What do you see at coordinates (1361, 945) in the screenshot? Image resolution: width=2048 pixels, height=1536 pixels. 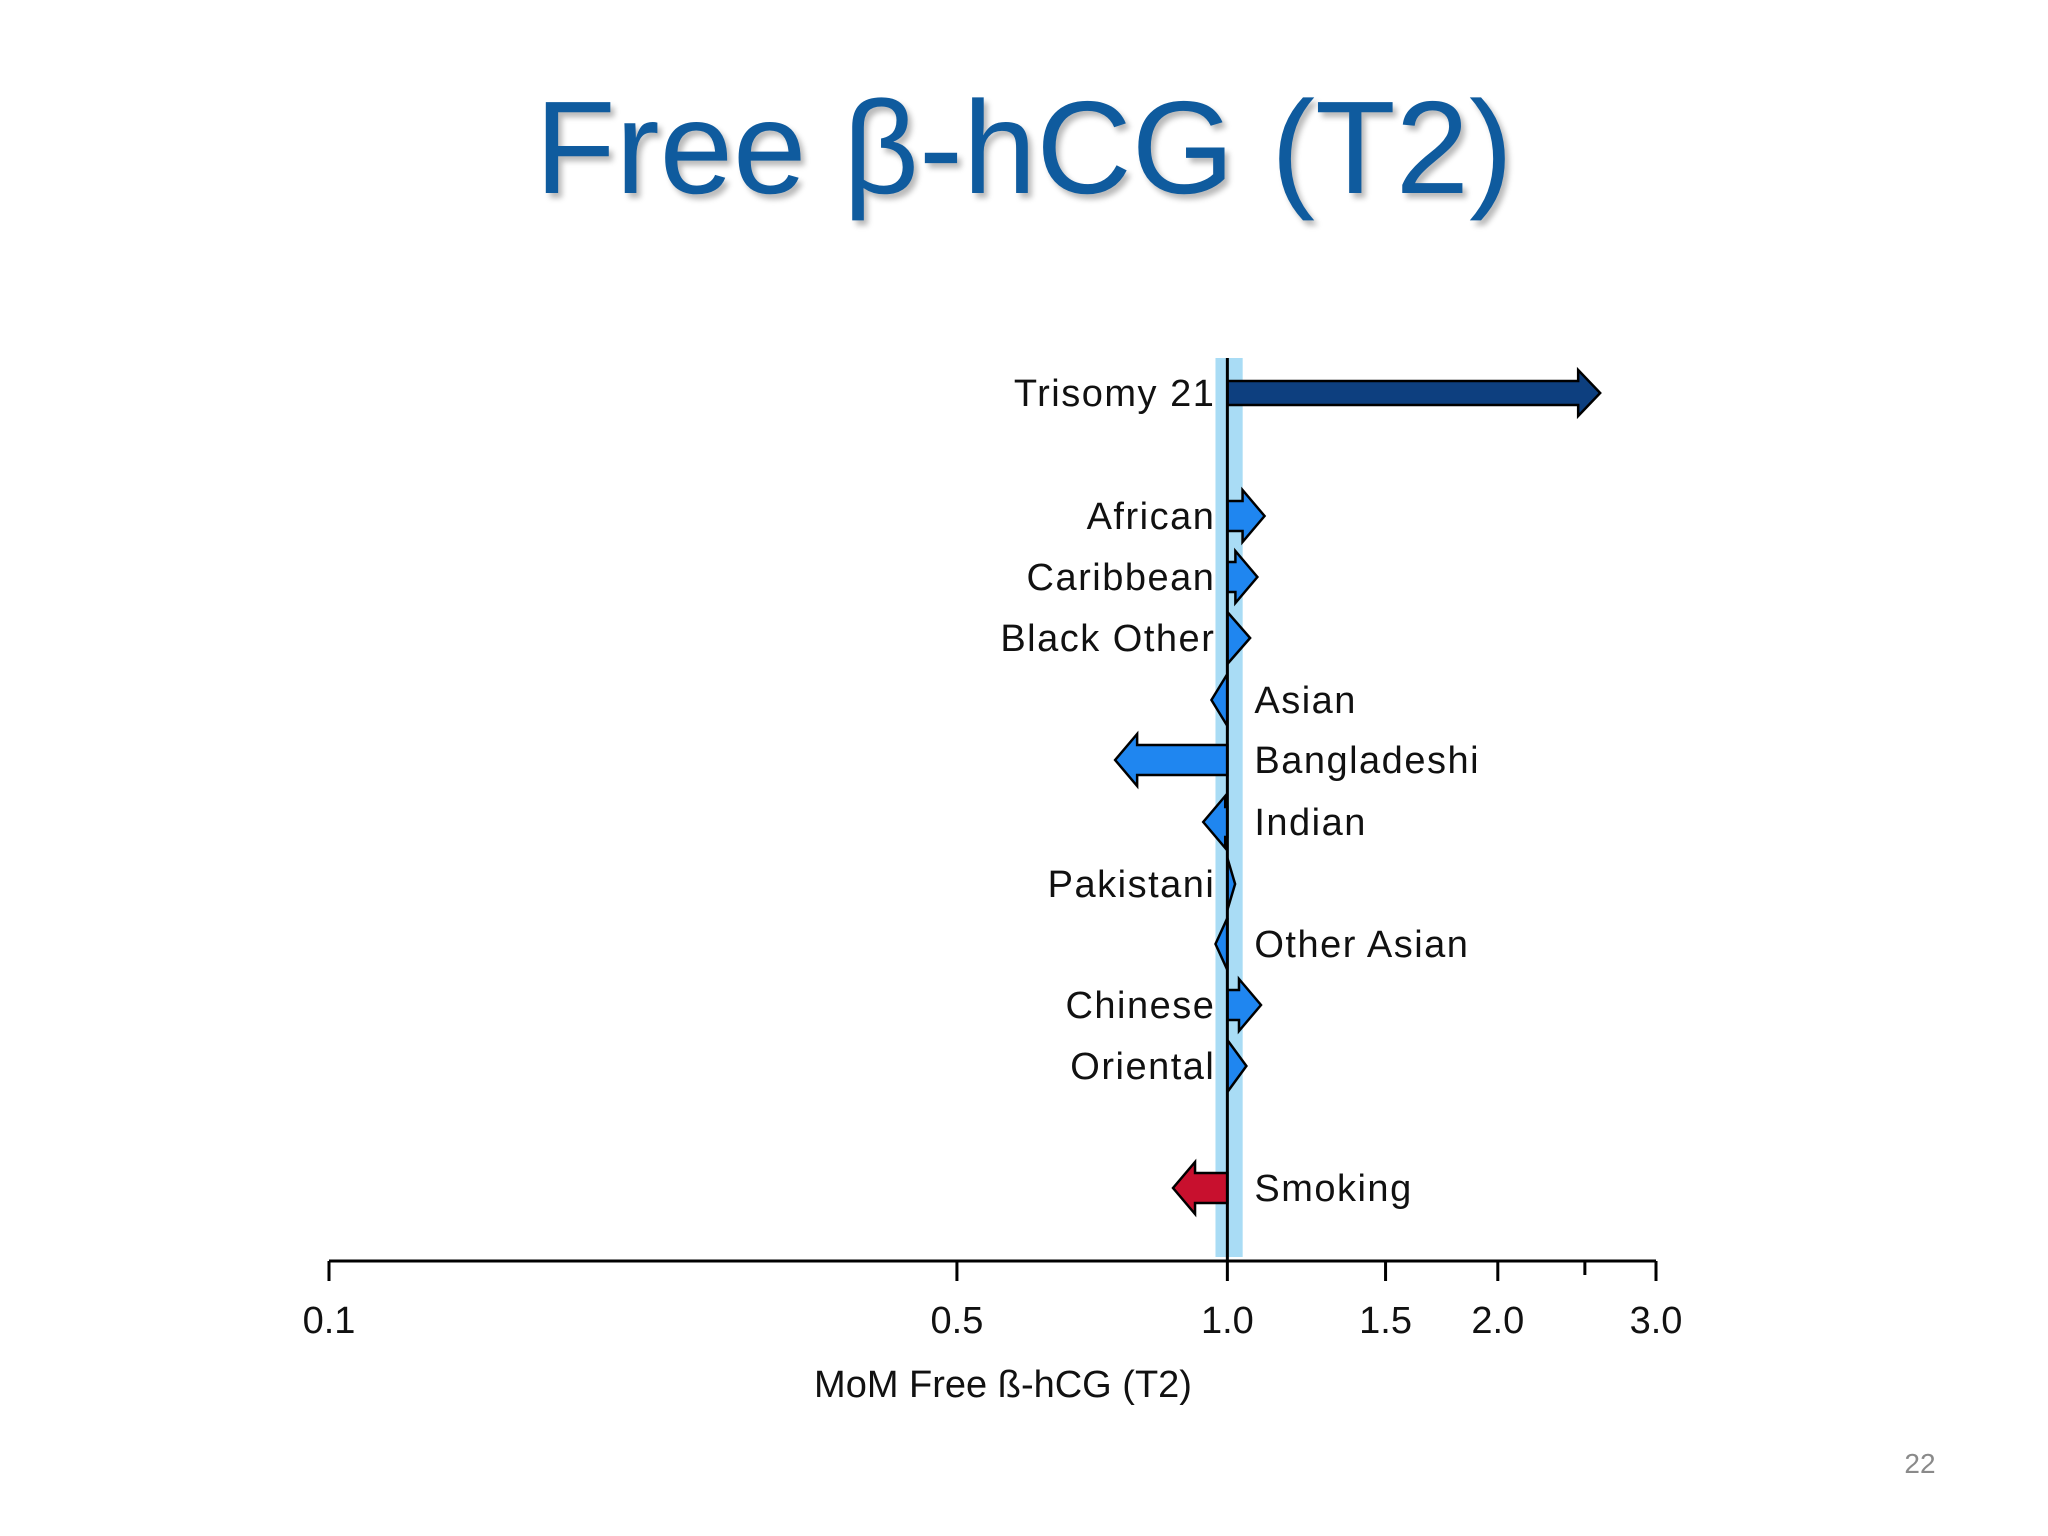 I see `label-other-asian: Other Asian` at bounding box center [1361, 945].